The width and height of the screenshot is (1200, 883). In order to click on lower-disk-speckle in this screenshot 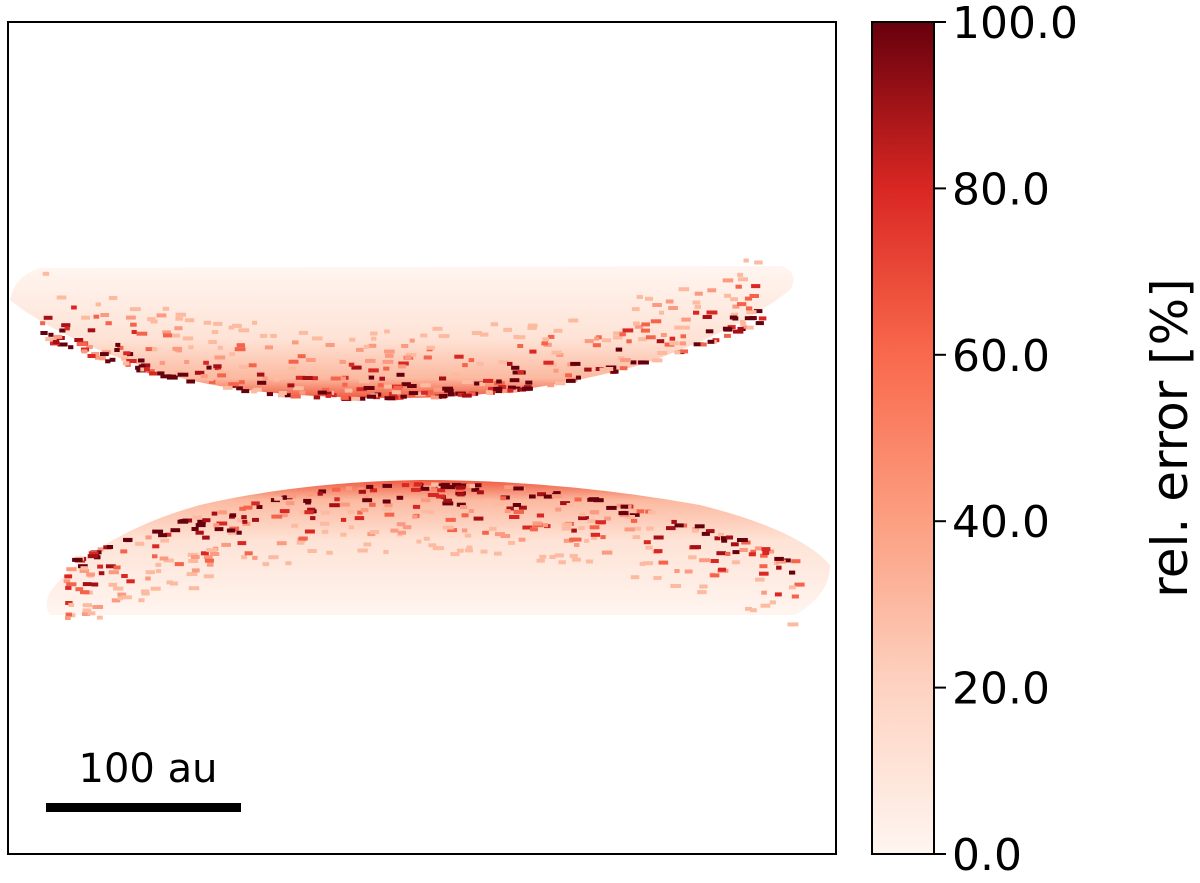, I will do `click(434, 554)`.